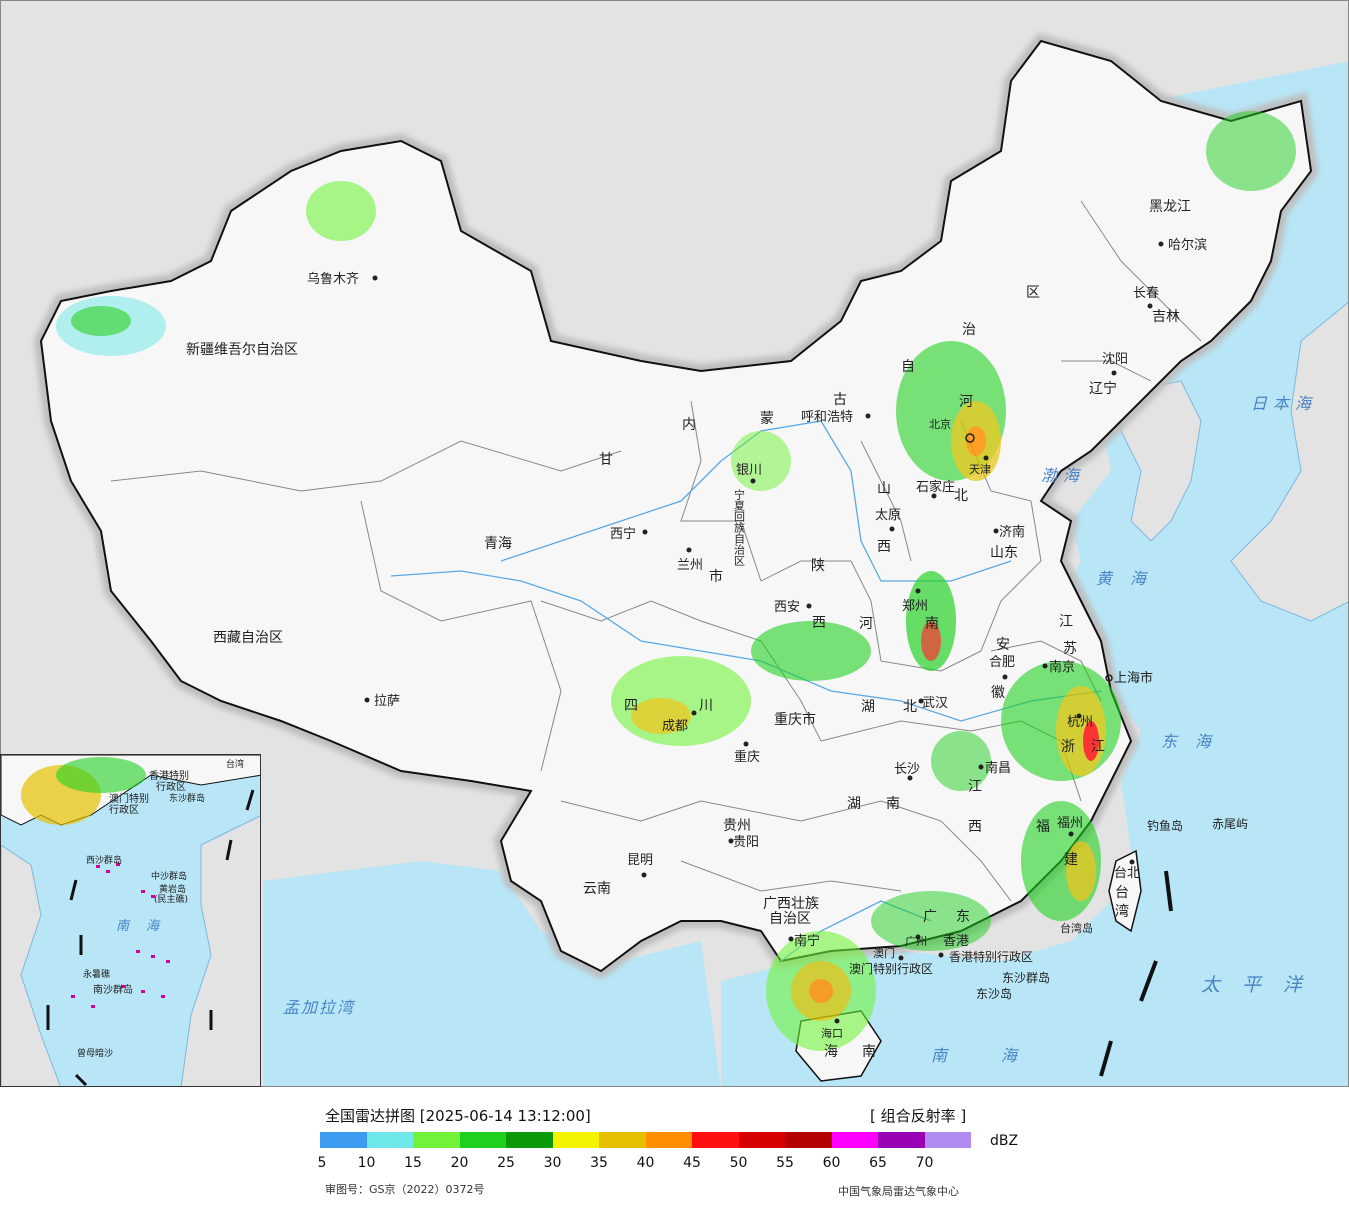  Describe the element at coordinates (629, 534) in the screenshot. I see `city-marker: 西宁` at that location.